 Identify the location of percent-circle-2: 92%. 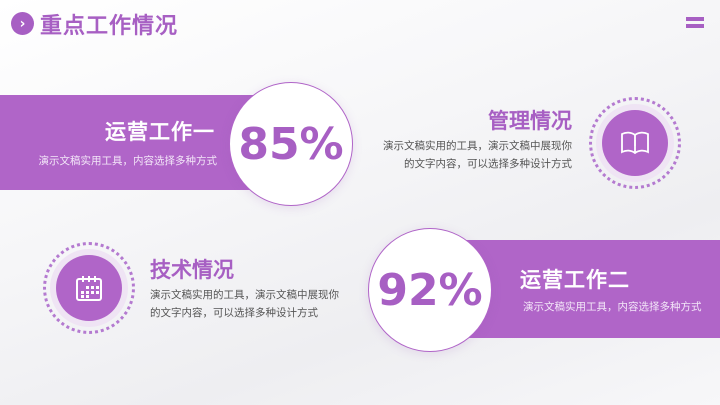
(430, 290).